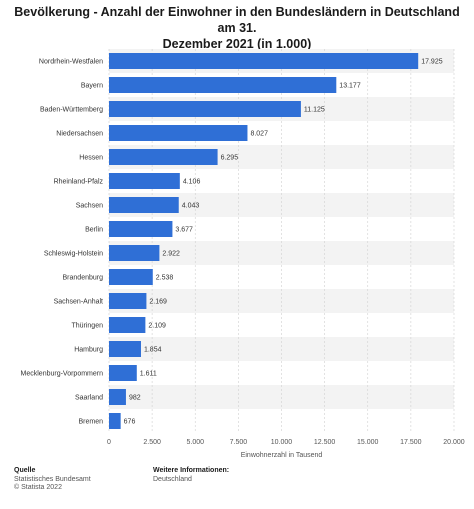  Describe the element at coordinates (73, 254) in the screenshot. I see `category-label: Schleswig-Holstein` at that location.